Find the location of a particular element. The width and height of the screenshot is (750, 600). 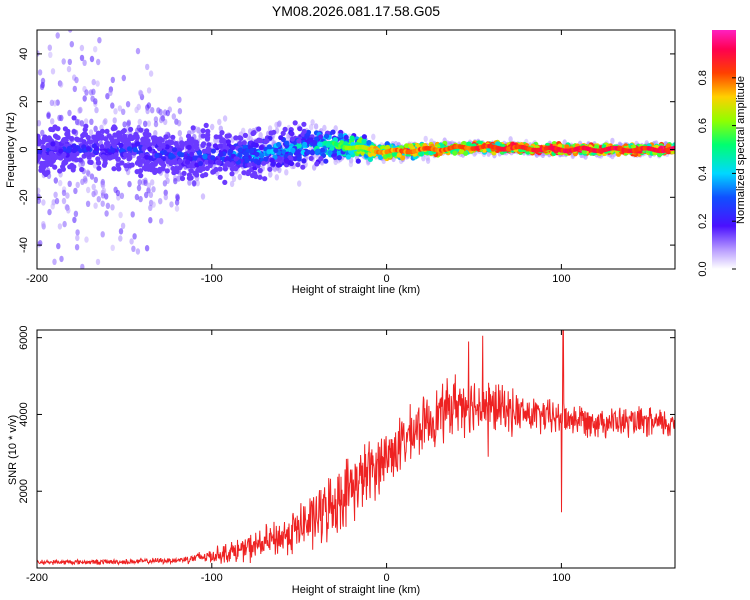

colorbar-ramp is located at coordinates (724, 149).